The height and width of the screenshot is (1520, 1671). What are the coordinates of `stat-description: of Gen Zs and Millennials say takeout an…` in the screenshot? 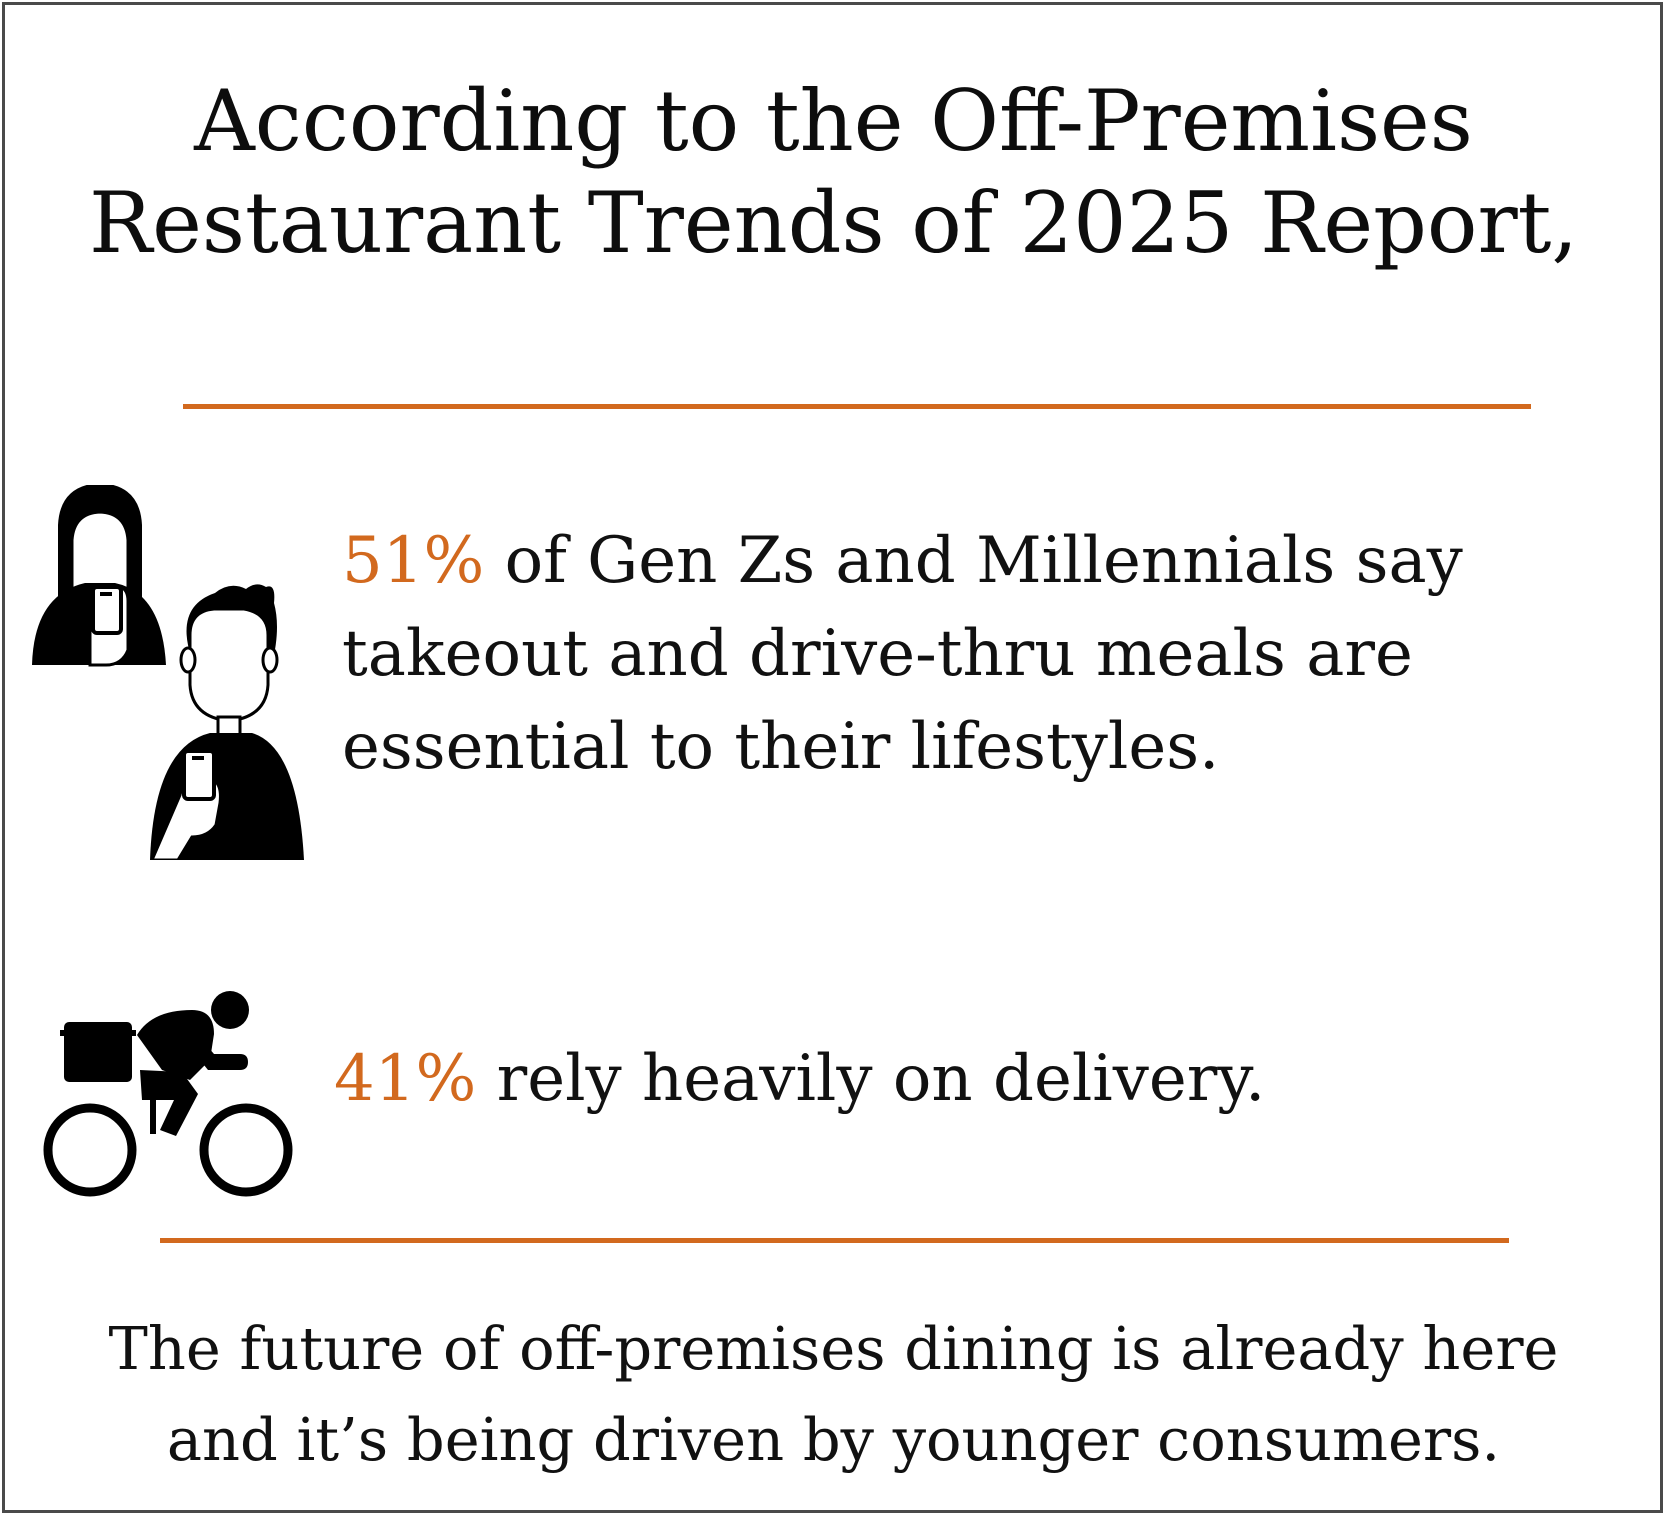 It's located at (902, 654).